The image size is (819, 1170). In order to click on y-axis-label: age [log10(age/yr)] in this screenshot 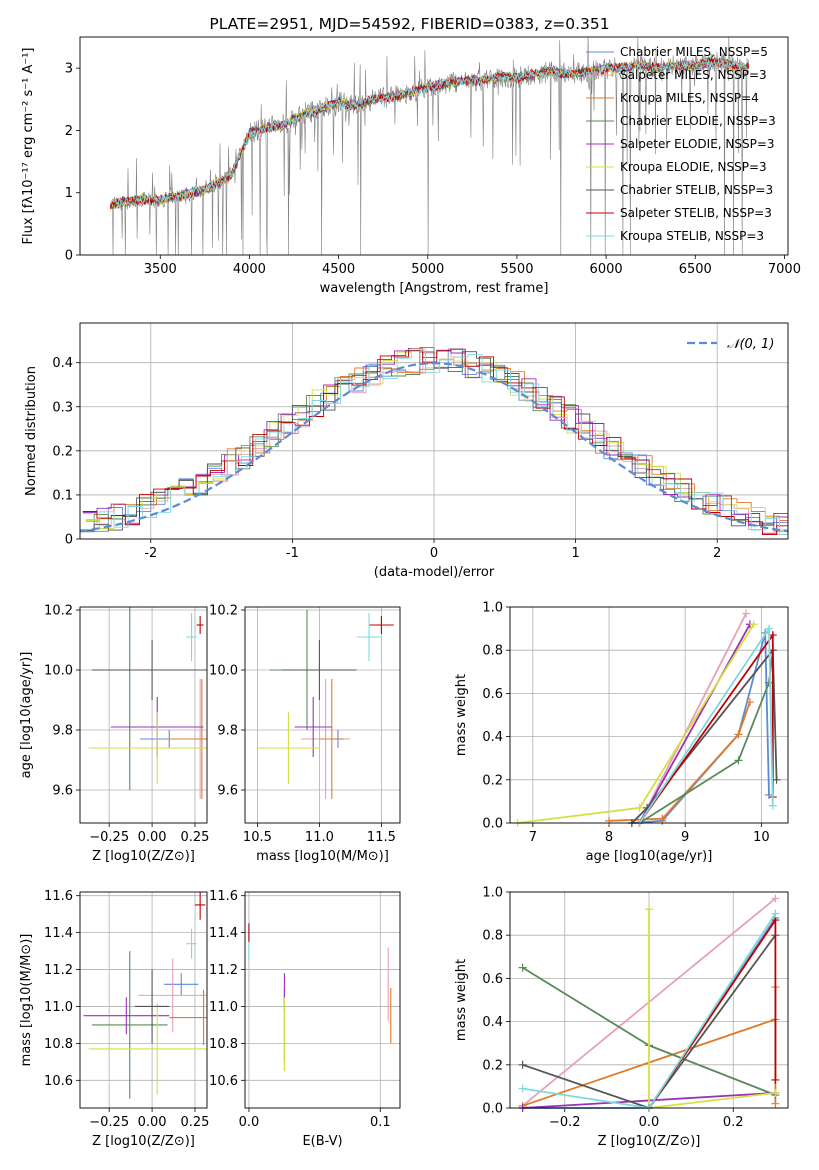, I will do `click(26, 715)`.